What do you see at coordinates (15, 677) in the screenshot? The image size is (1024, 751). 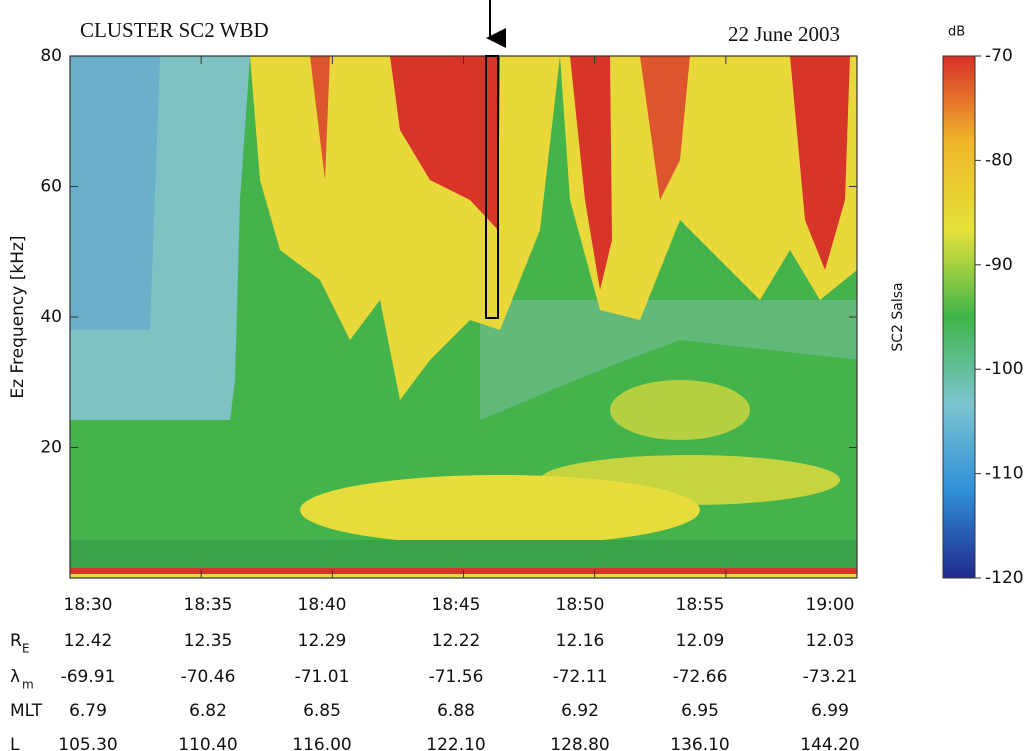 I see `row-label: λ` at bounding box center [15, 677].